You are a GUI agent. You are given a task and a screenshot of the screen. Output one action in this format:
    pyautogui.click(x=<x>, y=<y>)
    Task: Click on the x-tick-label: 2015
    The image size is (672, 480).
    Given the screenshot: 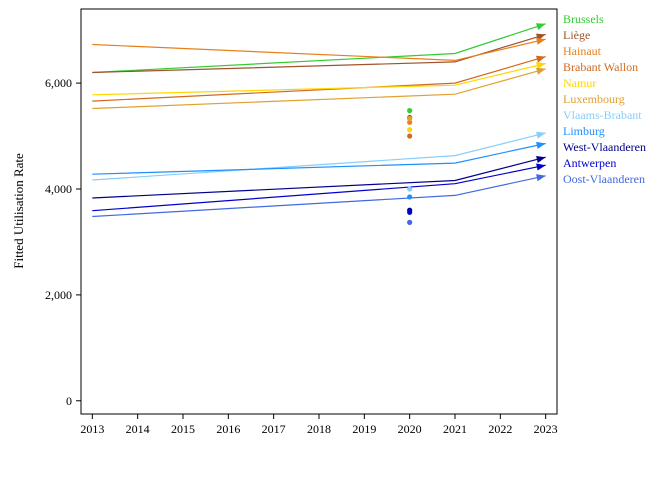 What is the action you would take?
    pyautogui.click(x=183, y=429)
    